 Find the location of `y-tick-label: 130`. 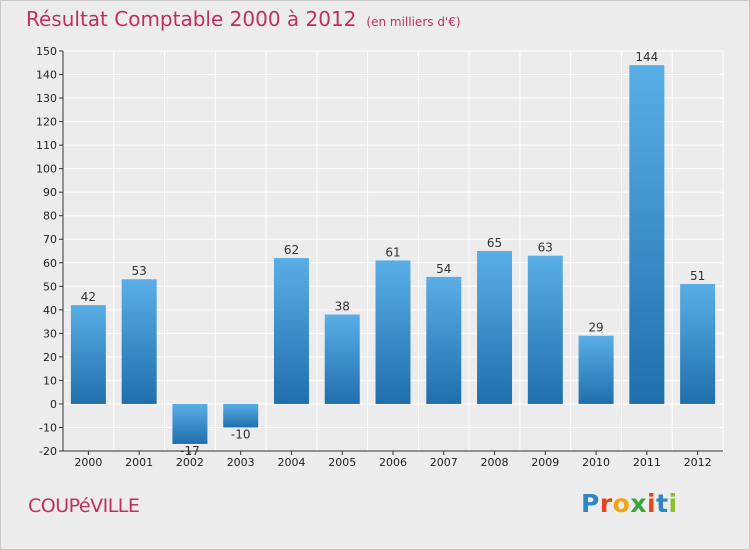

y-tick-label: 130 is located at coordinates (46, 98).